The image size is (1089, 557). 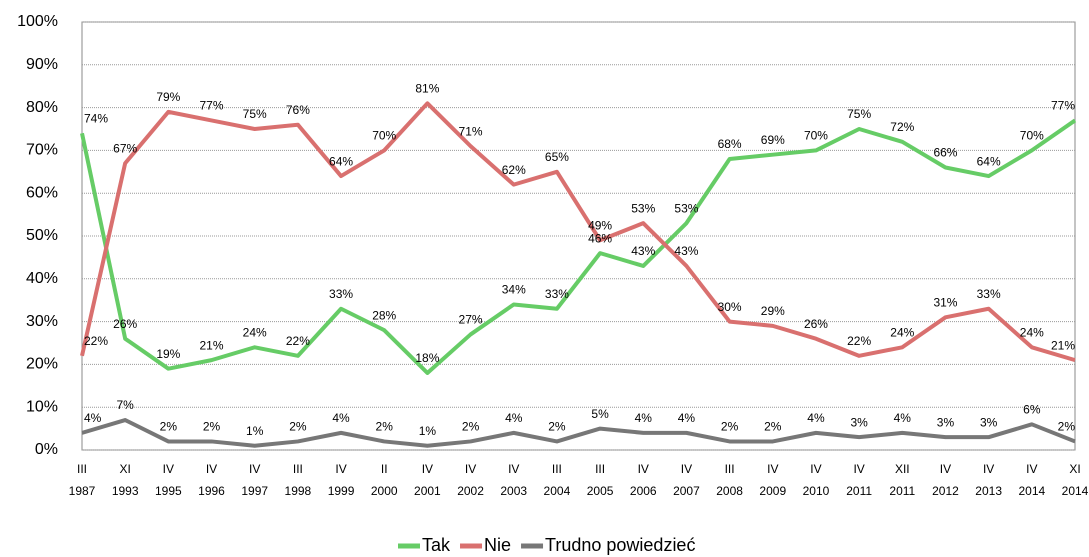 I want to click on x-tick-label: 2013, so click(x=988, y=491).